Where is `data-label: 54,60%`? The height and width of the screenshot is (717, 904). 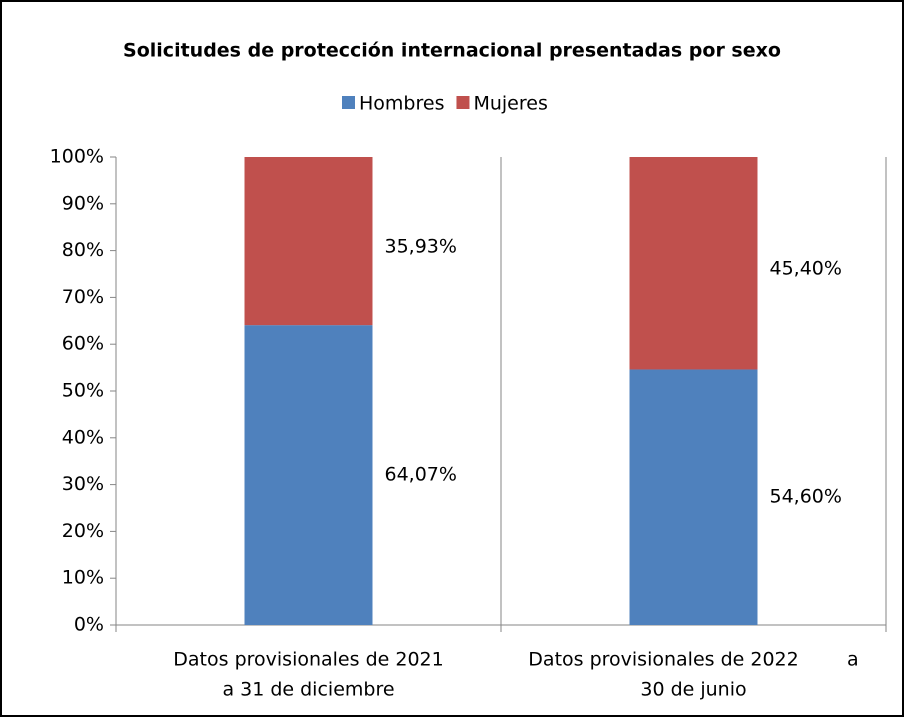
data-label: 54,60% is located at coordinates (806, 497).